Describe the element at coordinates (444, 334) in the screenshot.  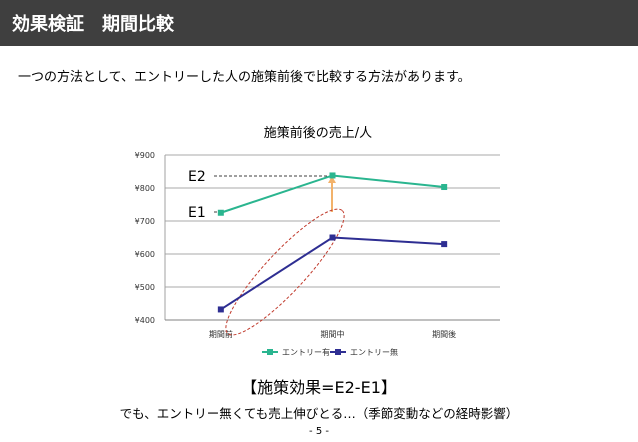
I see `chart-x-tick-label: 期間後` at that location.